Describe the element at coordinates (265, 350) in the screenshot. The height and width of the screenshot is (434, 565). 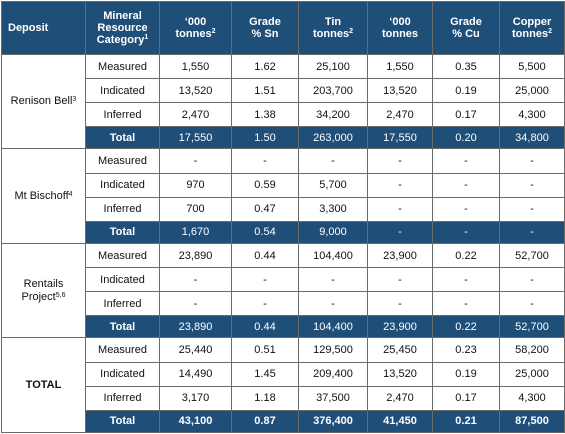
I see `grade-sn-cell: 0.51` at that location.